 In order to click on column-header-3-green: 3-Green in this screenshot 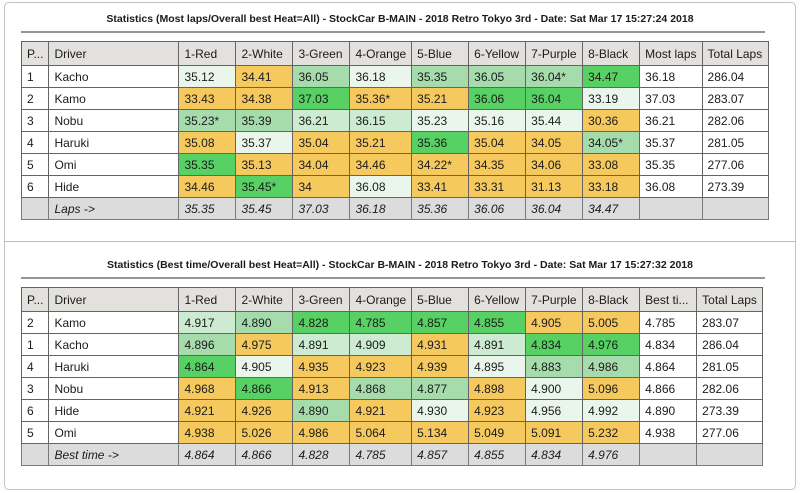, I will do `click(321, 53)`.